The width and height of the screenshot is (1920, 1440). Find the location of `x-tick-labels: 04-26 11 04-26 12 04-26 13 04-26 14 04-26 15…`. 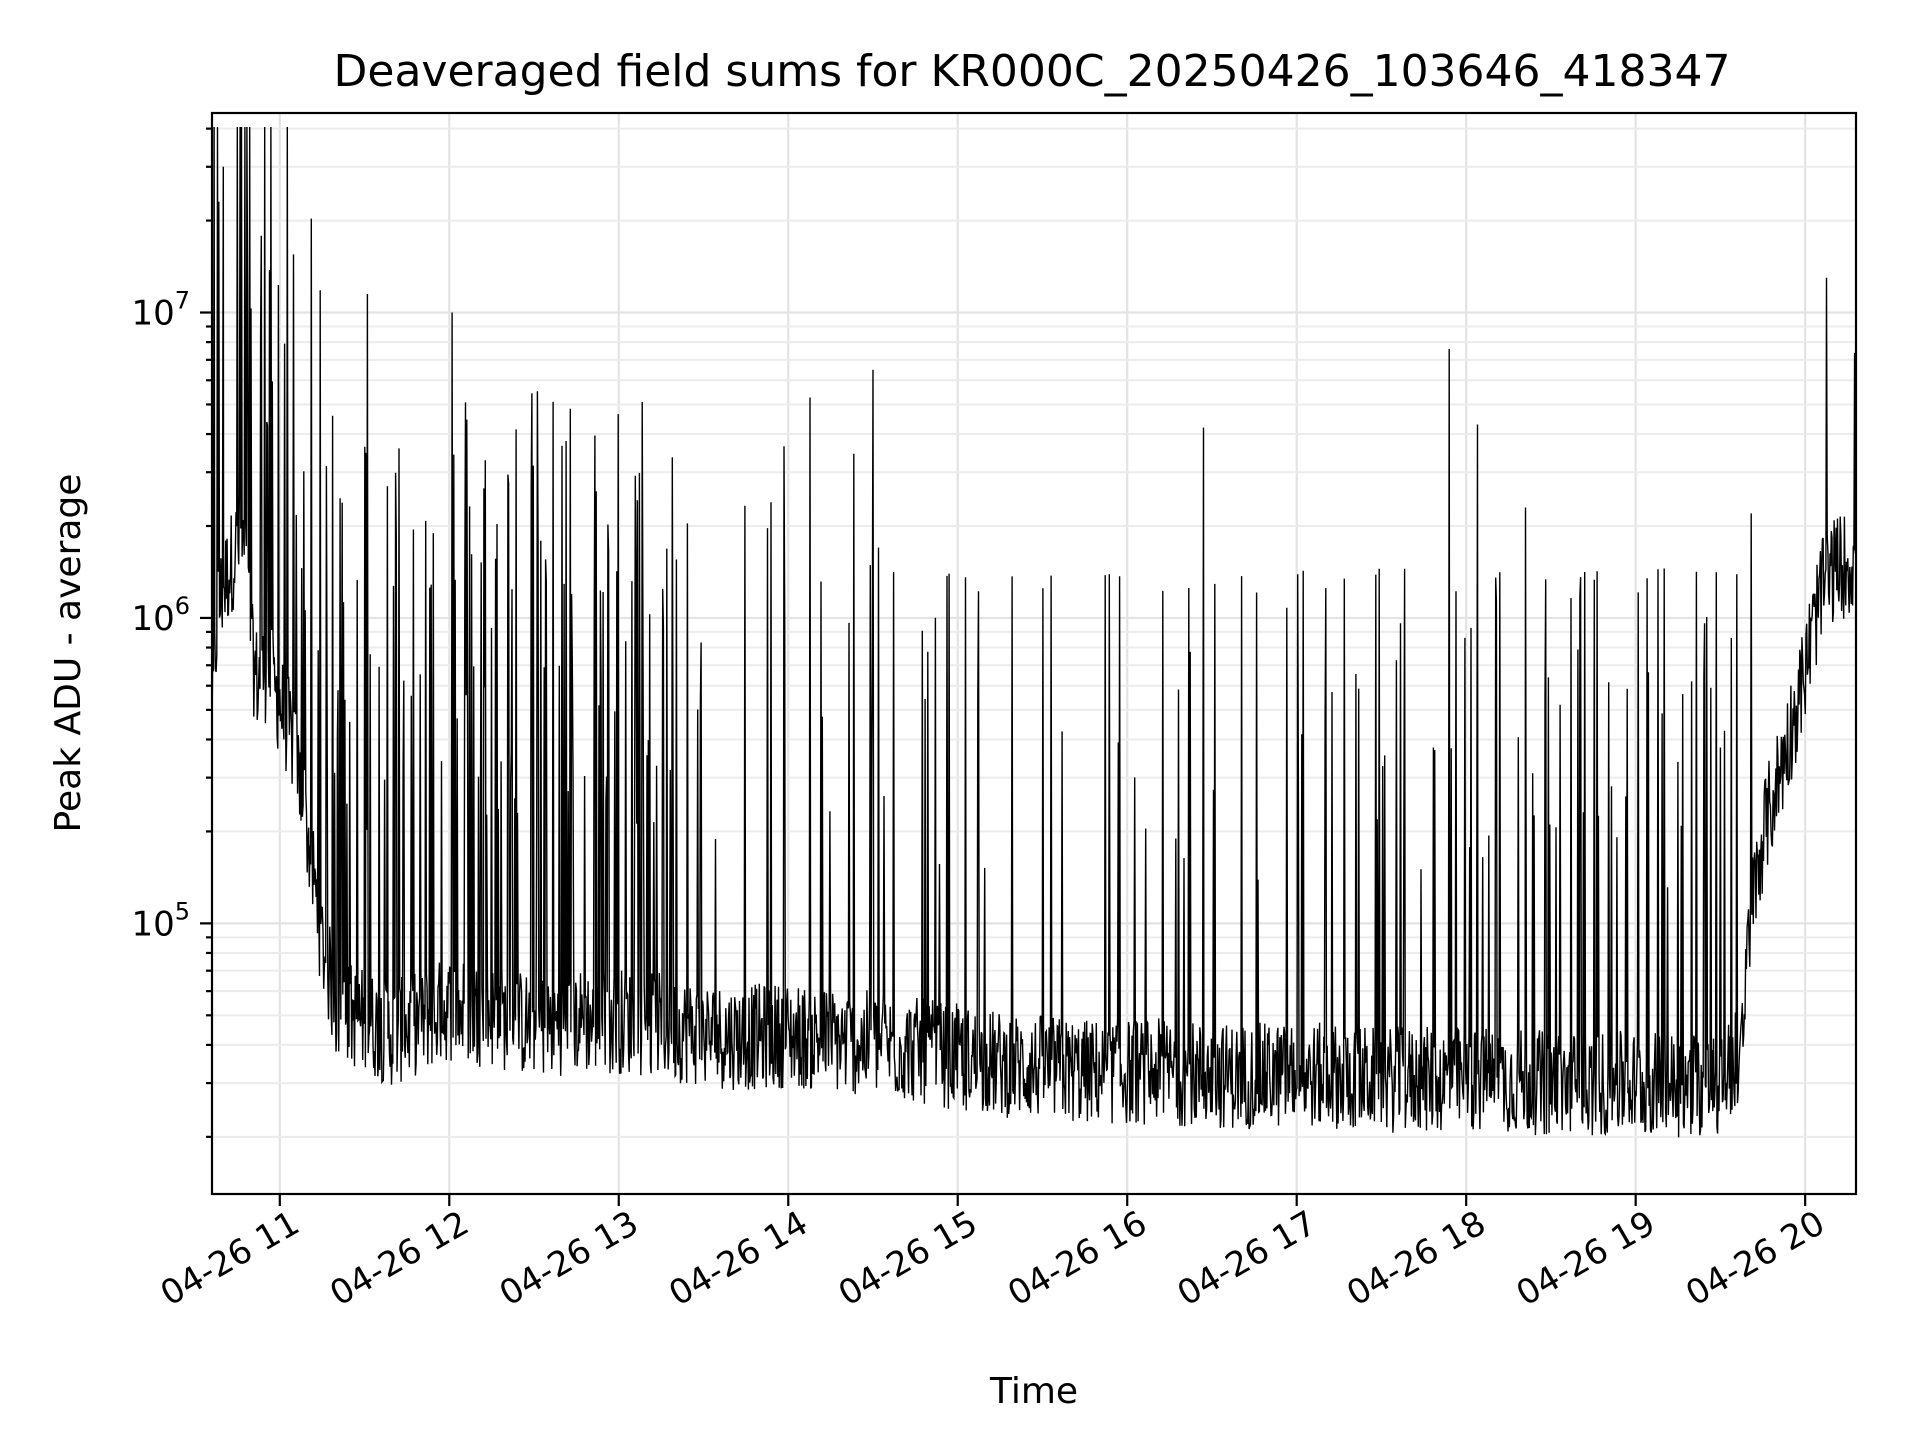

x-tick-labels: 04-26 11 04-26 12 04-26 13 04-26 14 04-26 15… is located at coordinates (993, 1258).